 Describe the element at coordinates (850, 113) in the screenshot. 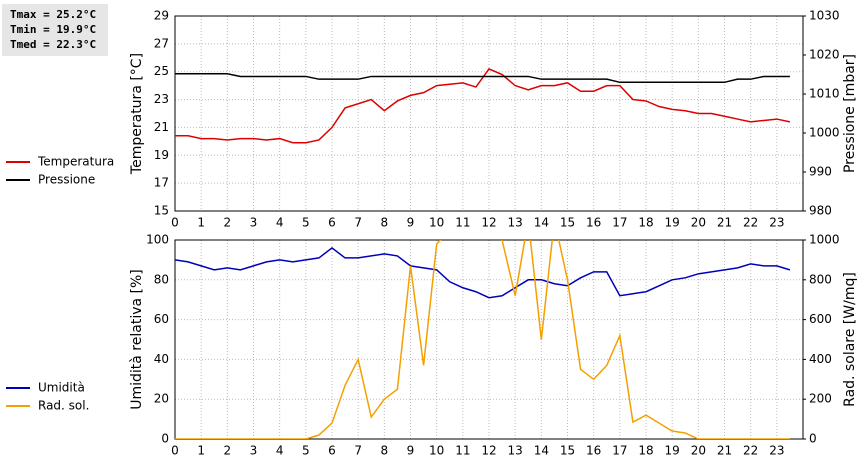

I see `y2-axis-label: Pressione [mbar]` at that location.